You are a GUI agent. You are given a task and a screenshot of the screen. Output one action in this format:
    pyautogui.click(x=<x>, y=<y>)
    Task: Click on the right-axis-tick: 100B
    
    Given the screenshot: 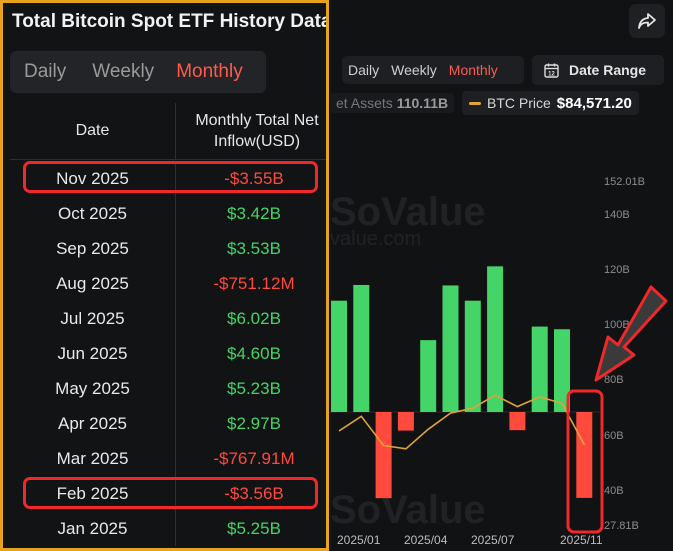 What is the action you would take?
    pyautogui.click(x=617, y=325)
    